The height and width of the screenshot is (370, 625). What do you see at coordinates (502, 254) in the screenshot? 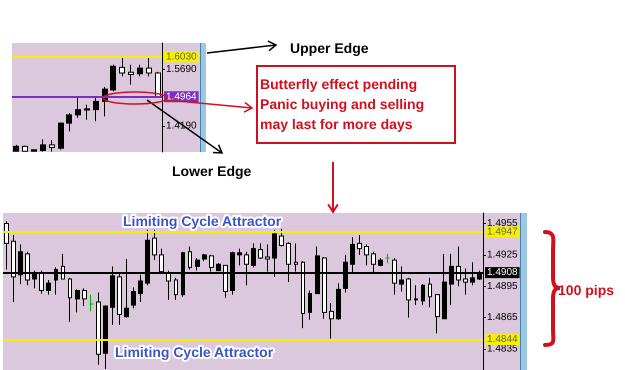
I see `y-tick-label: 1.4925` at bounding box center [502, 254].